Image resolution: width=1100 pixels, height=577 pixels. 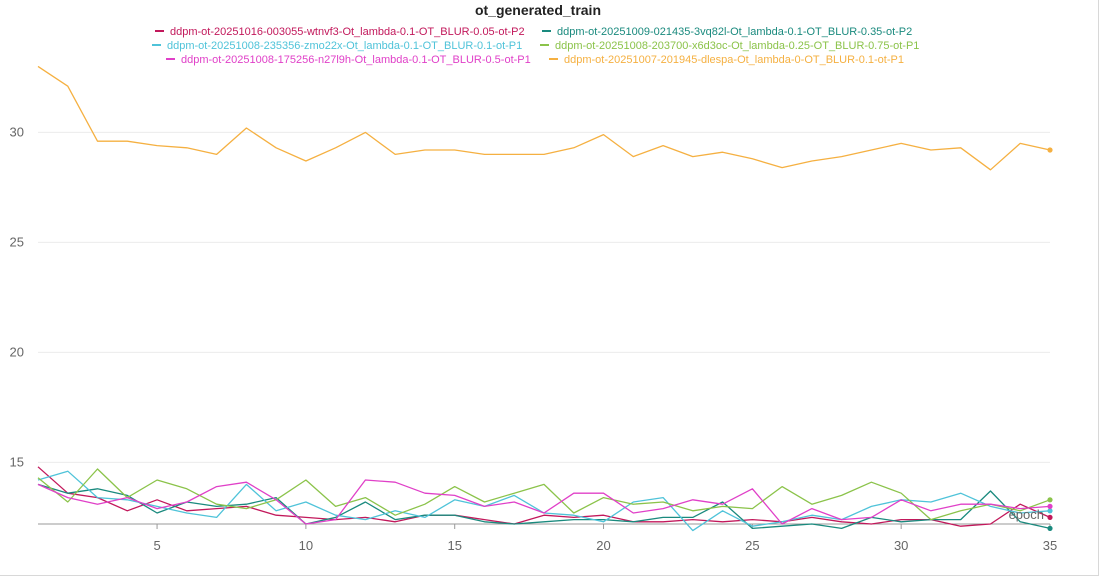 What do you see at coordinates (17, 461) in the screenshot?
I see `y-tick-label: 15` at bounding box center [17, 461].